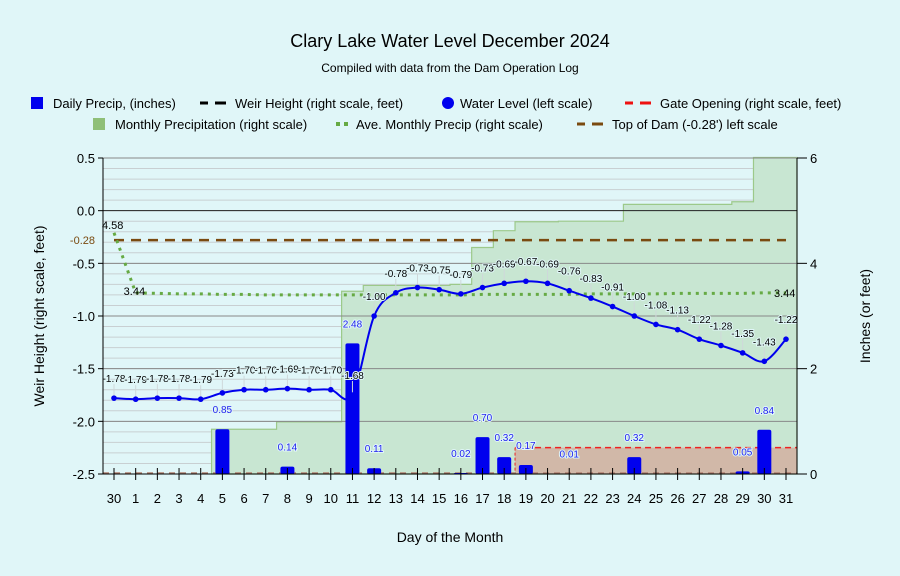 This screenshot has width=900, height=576. Describe the element at coordinates (504, 498) in the screenshot. I see `x-tick-label: 18` at that location.